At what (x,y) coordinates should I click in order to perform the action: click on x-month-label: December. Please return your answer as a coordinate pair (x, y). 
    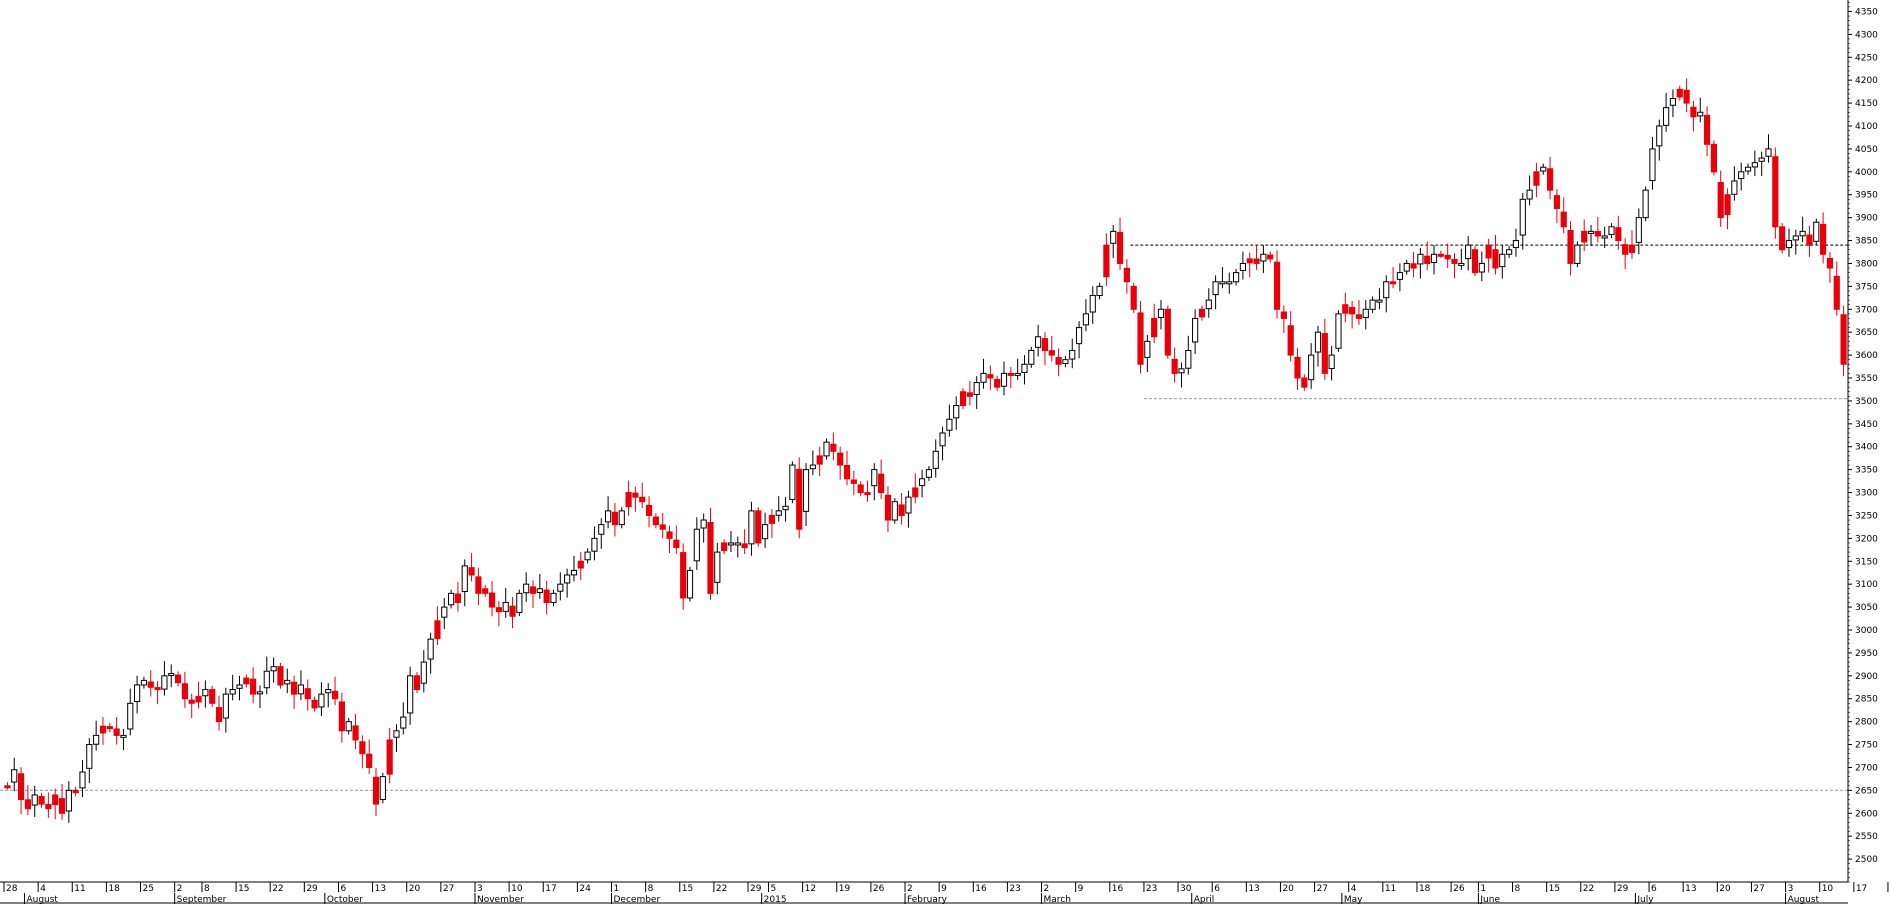
    Looking at the image, I should click on (637, 899).